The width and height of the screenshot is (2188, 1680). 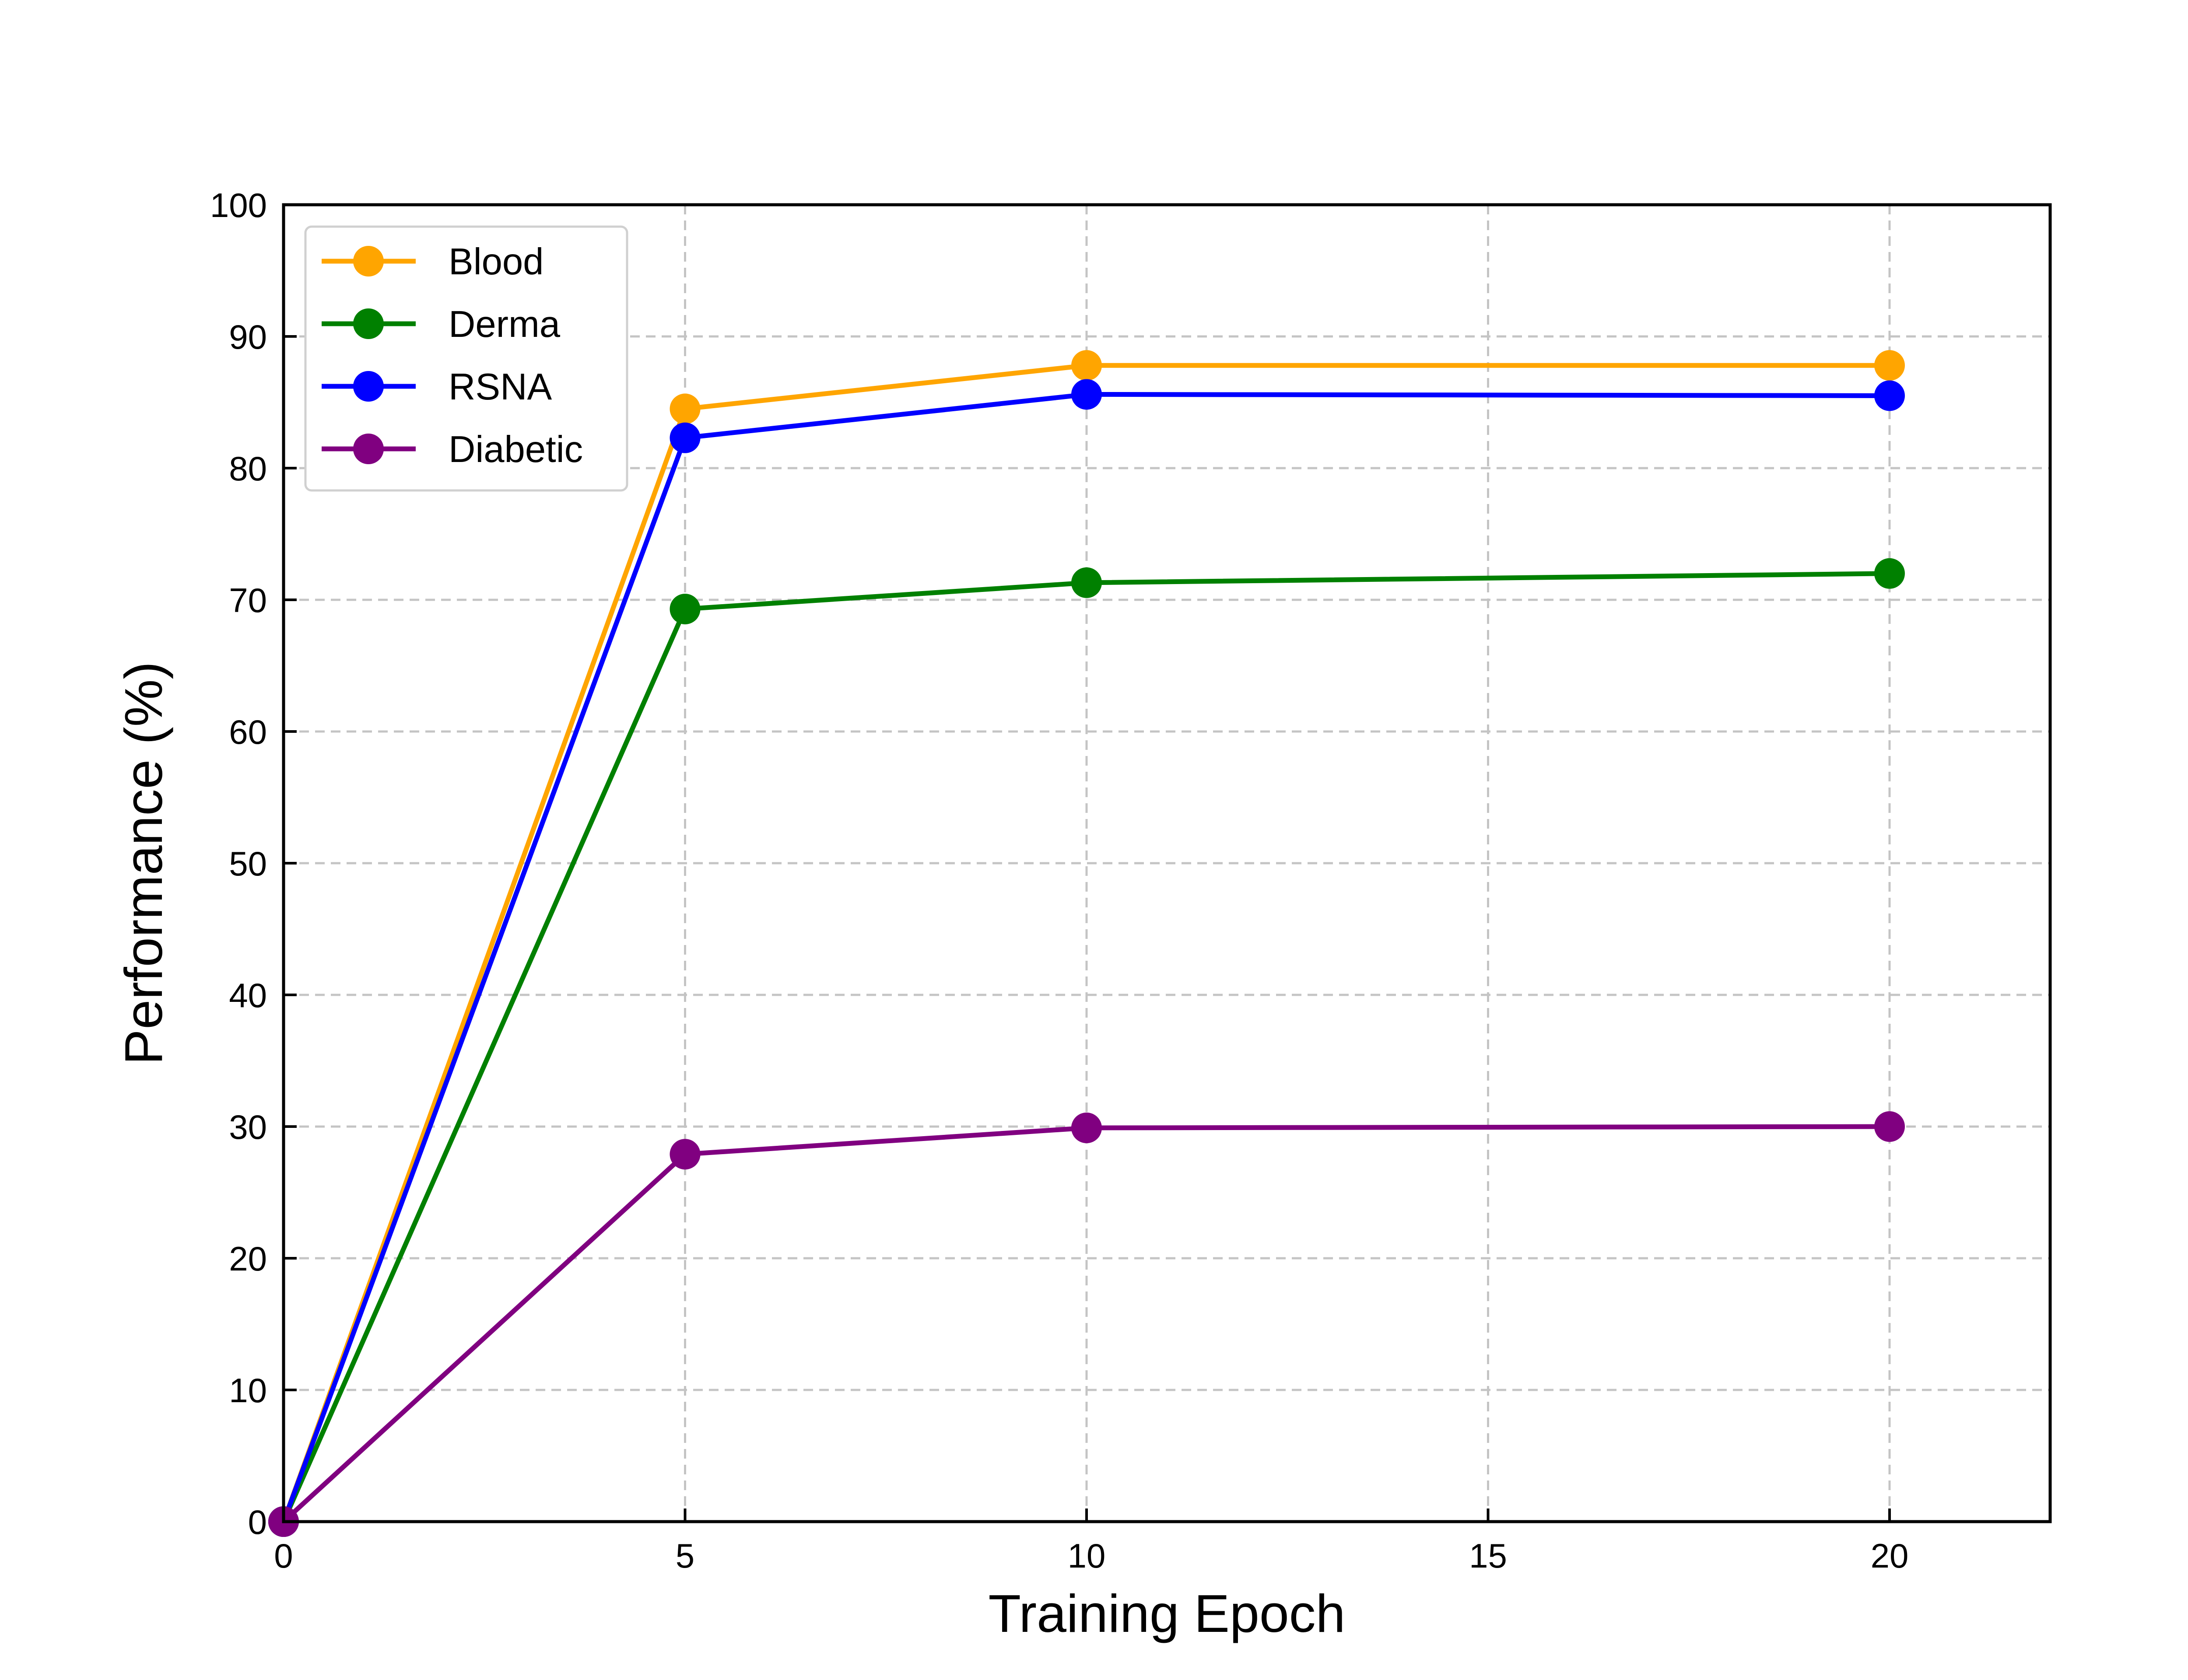 I want to click on y-axis-label: Performance (%), so click(x=143, y=863).